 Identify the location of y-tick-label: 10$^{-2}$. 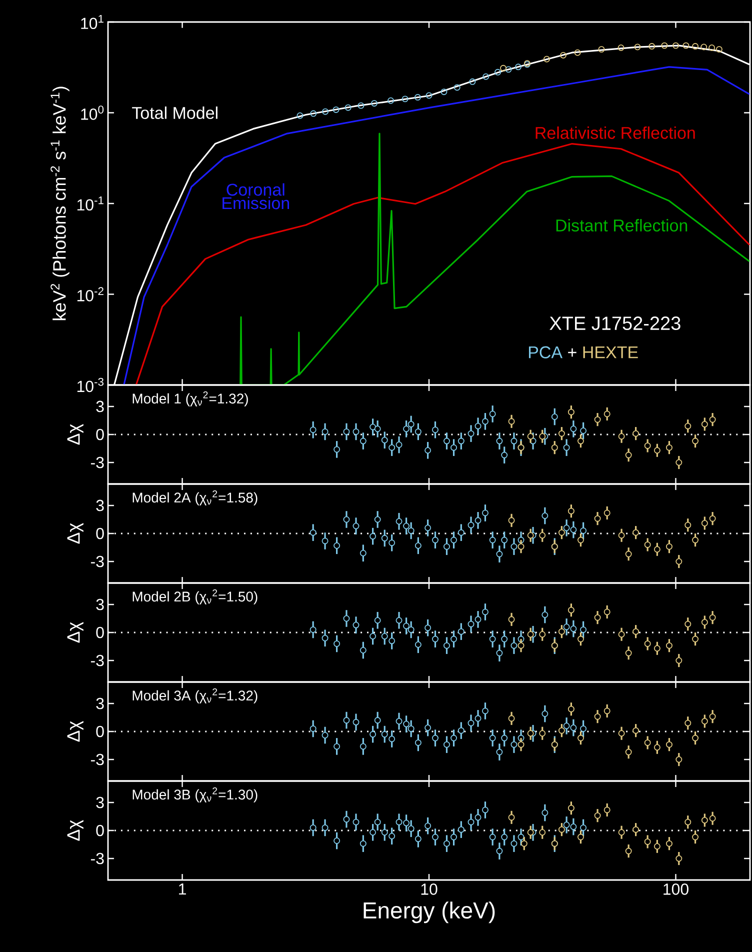
(90, 294).